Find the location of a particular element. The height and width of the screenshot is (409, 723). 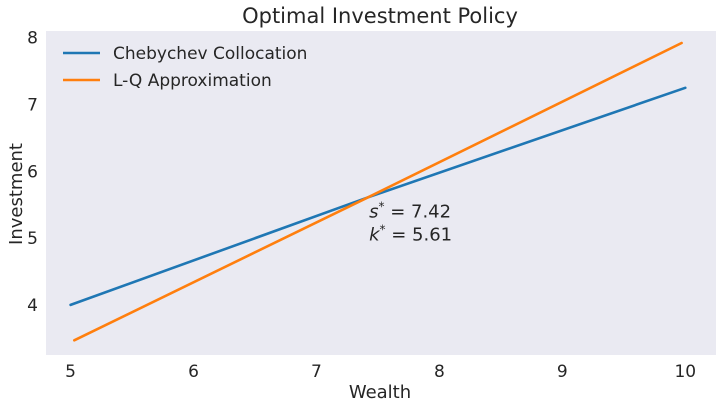

annotations: s* = 7.42k* = 5.61 is located at coordinates (410, 222).